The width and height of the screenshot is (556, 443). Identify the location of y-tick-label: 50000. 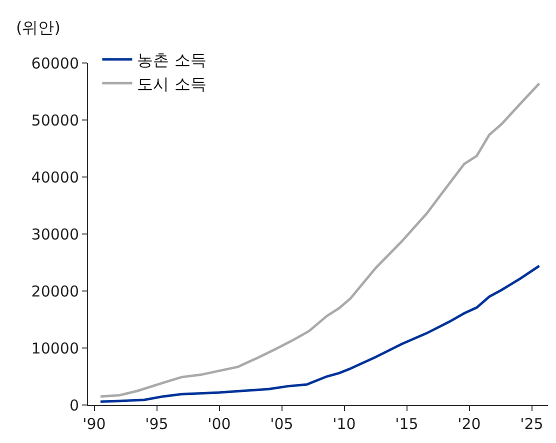
(55, 120).